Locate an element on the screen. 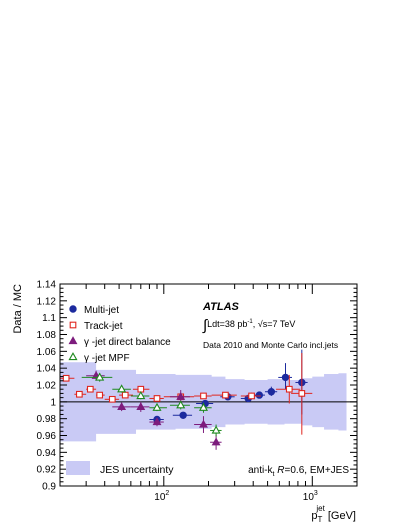  y-tick-label: 0.92 is located at coordinates (47, 470).